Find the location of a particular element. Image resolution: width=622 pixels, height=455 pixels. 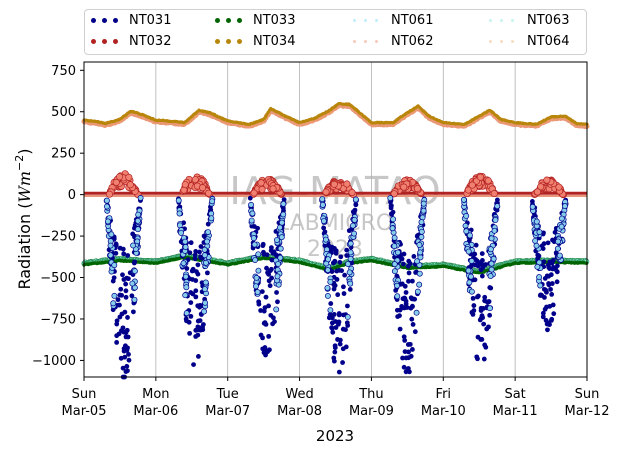

legend: NT031 NT033 NT061 NT063 NT032 NT034 NT062 NT064 is located at coordinates (335, 32).